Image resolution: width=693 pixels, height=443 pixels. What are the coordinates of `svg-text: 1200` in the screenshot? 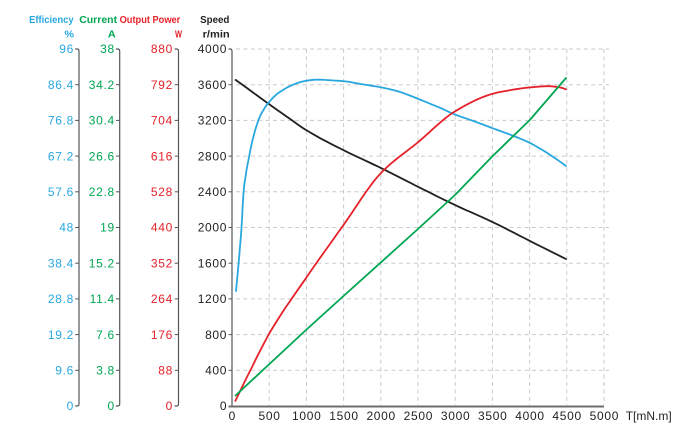 It's located at (213, 299).